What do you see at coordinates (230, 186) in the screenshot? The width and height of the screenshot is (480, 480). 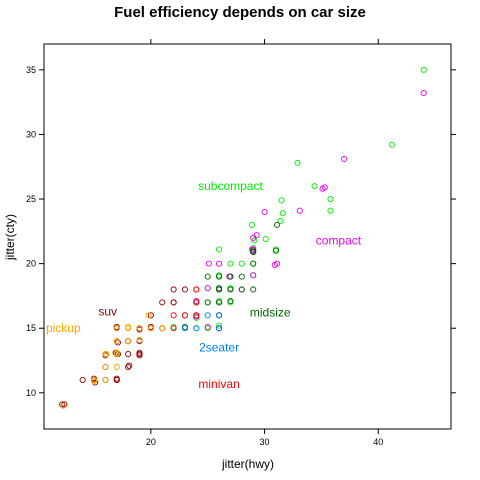 I see `group-label-subcompact: subcompact` at bounding box center [230, 186].